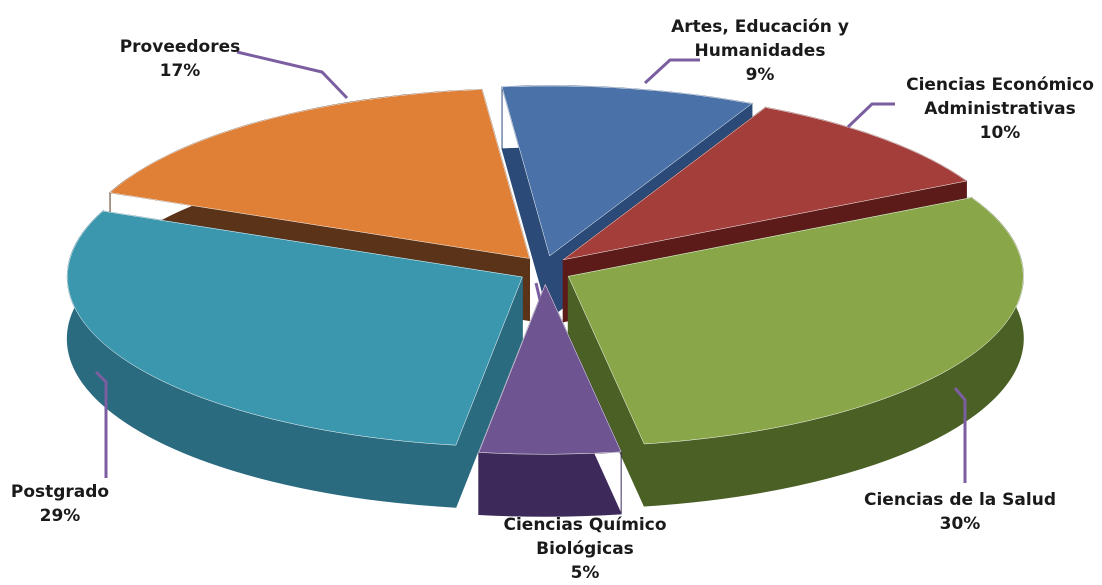 This screenshot has height=585, width=1102. Describe the element at coordinates (180, 71) in the screenshot. I see `percent-label-proveedores: 17%` at that location.